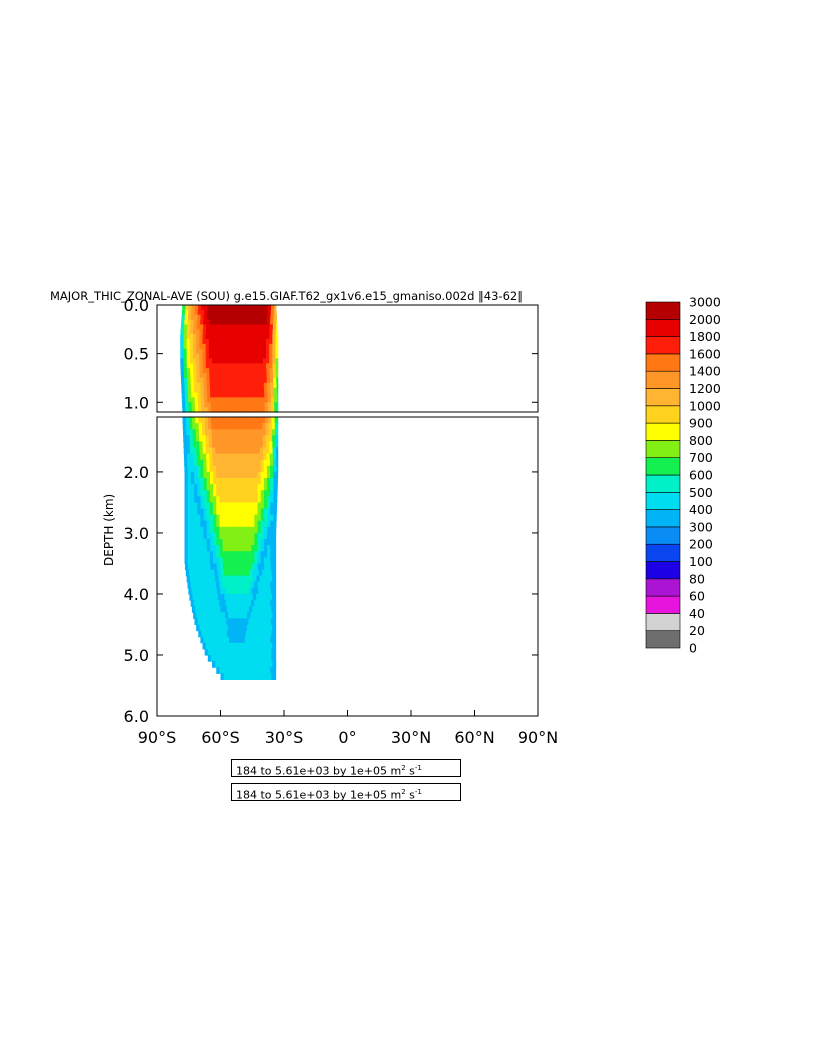  Describe the element at coordinates (229, 492) in the screenshot. I see `field-layer` at that location.